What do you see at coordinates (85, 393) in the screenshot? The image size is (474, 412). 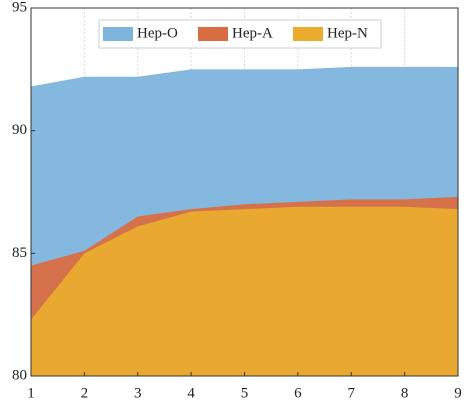 I see `x-tick-label: 2` at bounding box center [85, 393].